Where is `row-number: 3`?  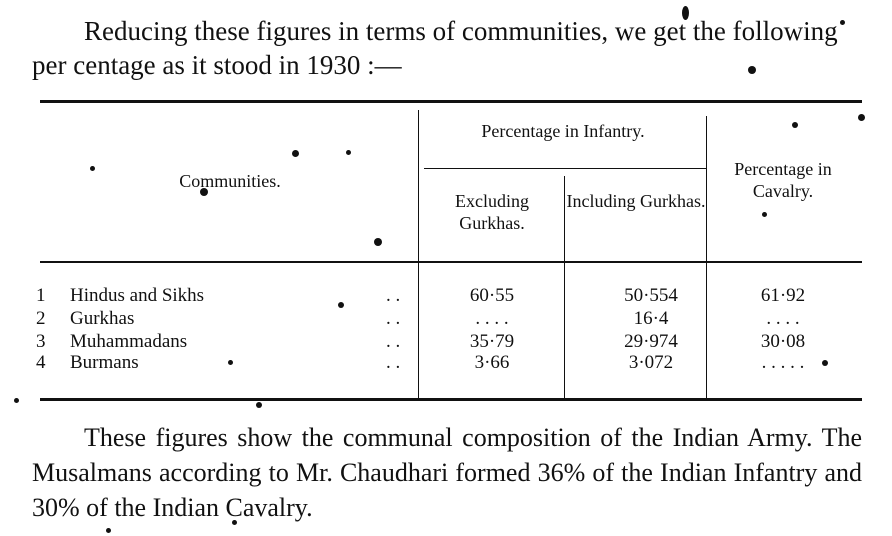
row-number: 3 is located at coordinates (41, 341).